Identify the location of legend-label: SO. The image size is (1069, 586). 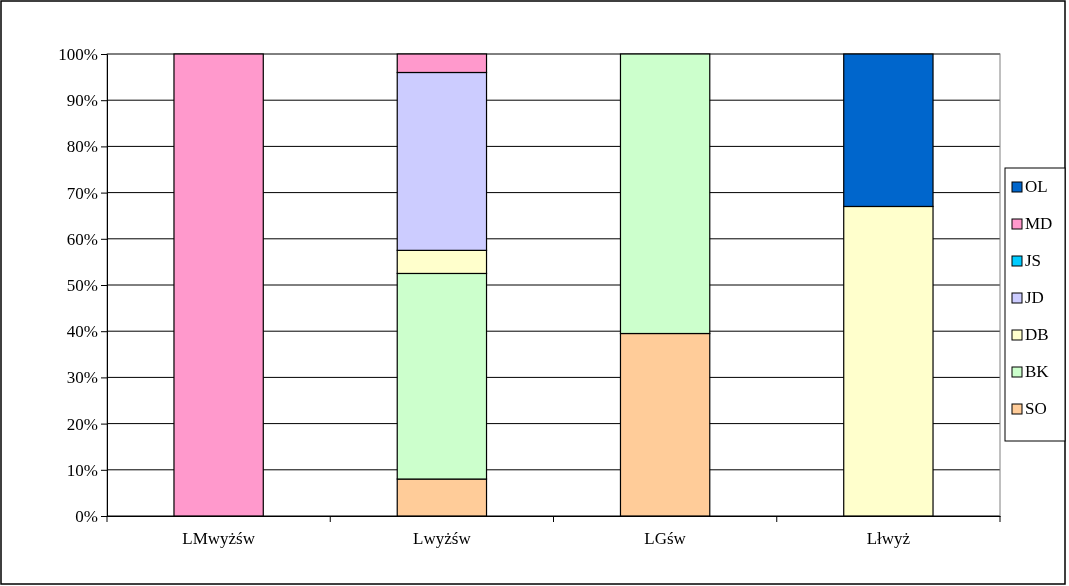
(1036, 408).